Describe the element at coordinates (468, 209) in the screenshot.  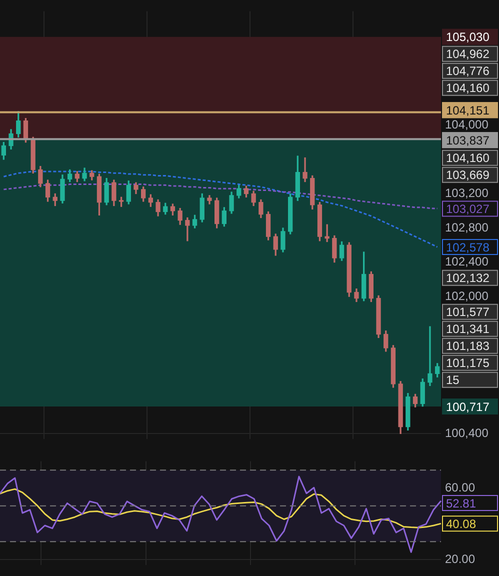
I see `data-label: 103,027` at that location.